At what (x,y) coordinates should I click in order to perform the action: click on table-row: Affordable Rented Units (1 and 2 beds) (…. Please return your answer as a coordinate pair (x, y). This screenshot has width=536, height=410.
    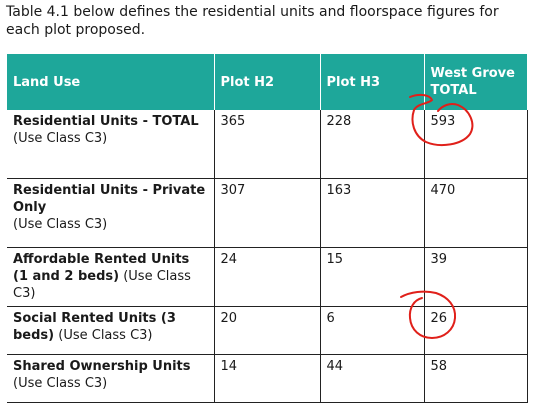
    Looking at the image, I should click on (267, 277).